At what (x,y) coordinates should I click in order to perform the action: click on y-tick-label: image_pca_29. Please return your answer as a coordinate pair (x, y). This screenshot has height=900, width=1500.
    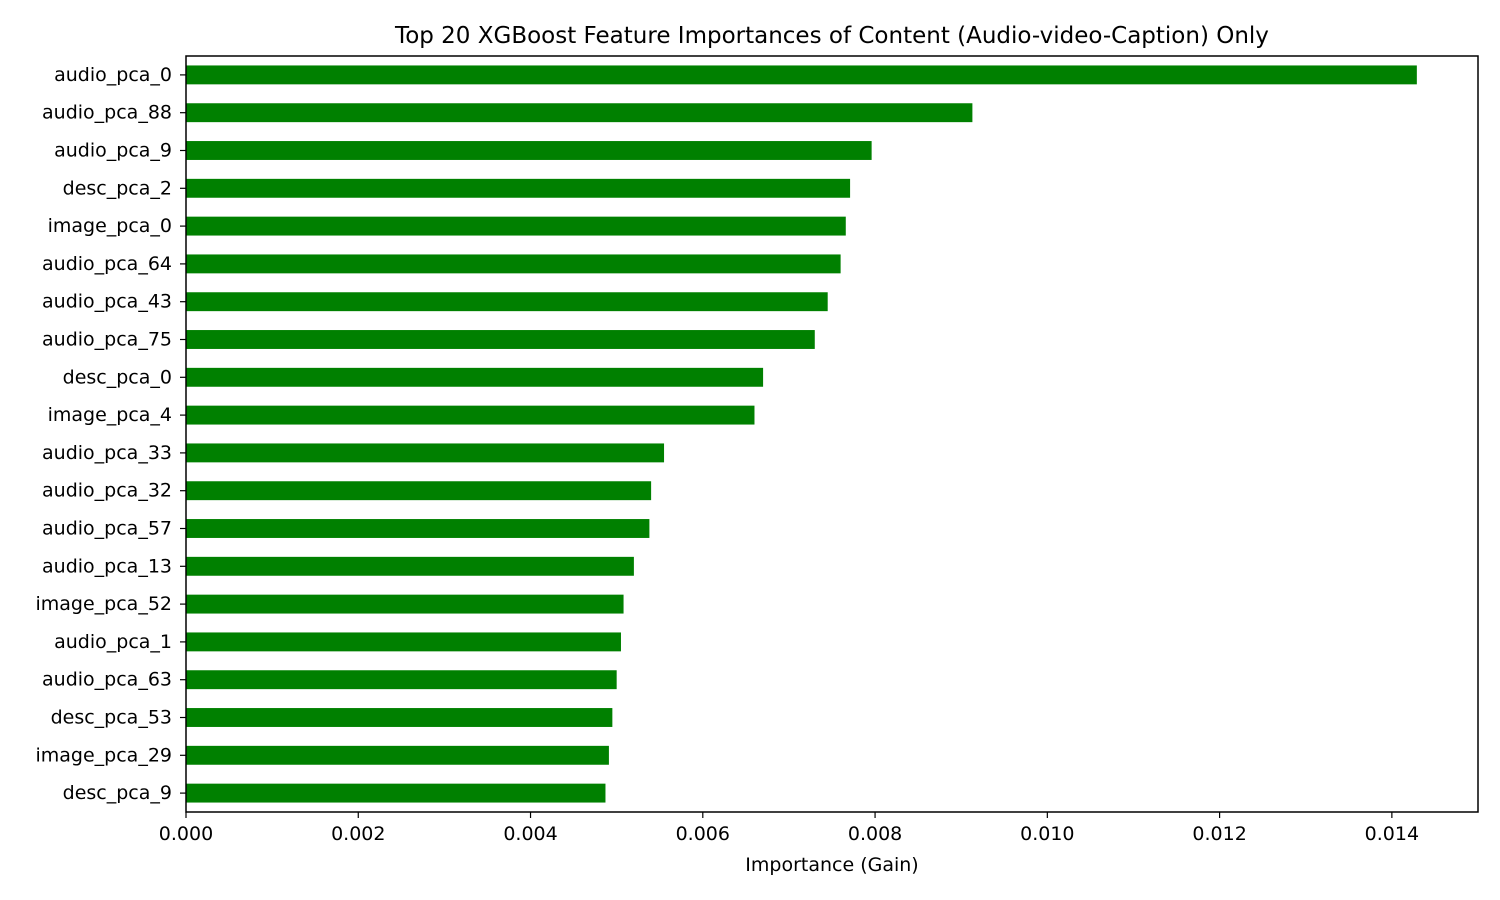
    Looking at the image, I should click on (103, 755).